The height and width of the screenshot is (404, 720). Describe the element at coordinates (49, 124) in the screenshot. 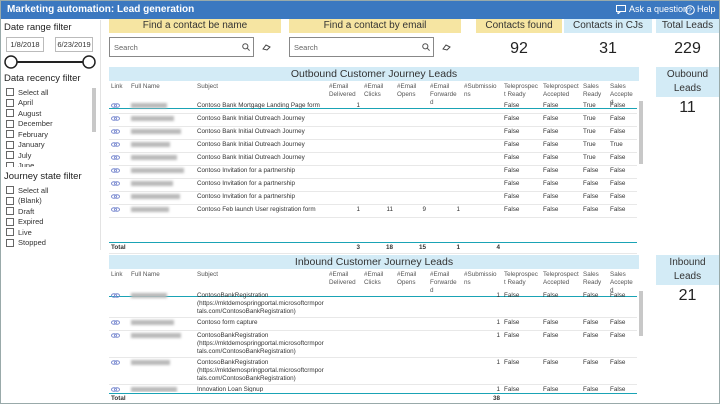

I see `filter-option: December` at that location.